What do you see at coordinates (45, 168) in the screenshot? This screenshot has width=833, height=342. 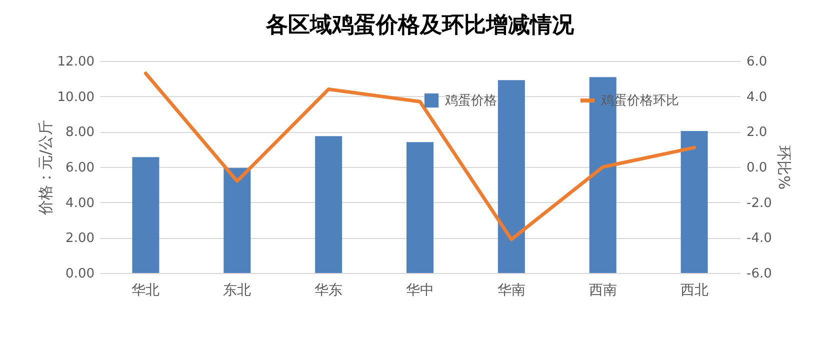 I see `y-axis-title: 价格：元/公斤` at bounding box center [45, 168].